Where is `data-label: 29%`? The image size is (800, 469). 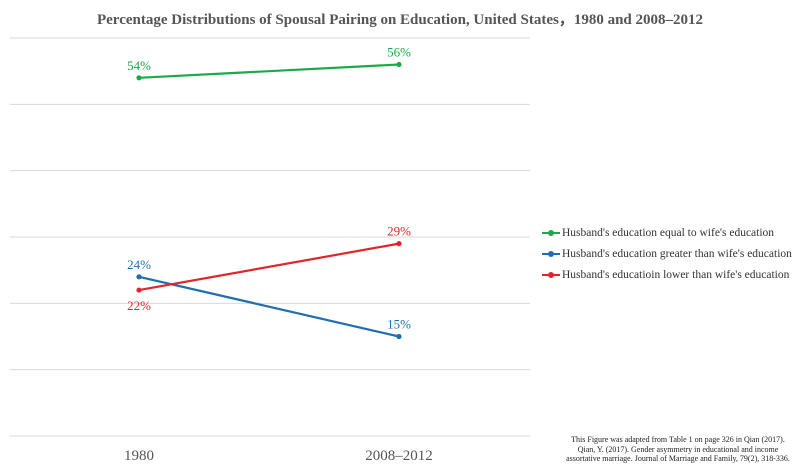 data-label: 29% is located at coordinates (399, 231).